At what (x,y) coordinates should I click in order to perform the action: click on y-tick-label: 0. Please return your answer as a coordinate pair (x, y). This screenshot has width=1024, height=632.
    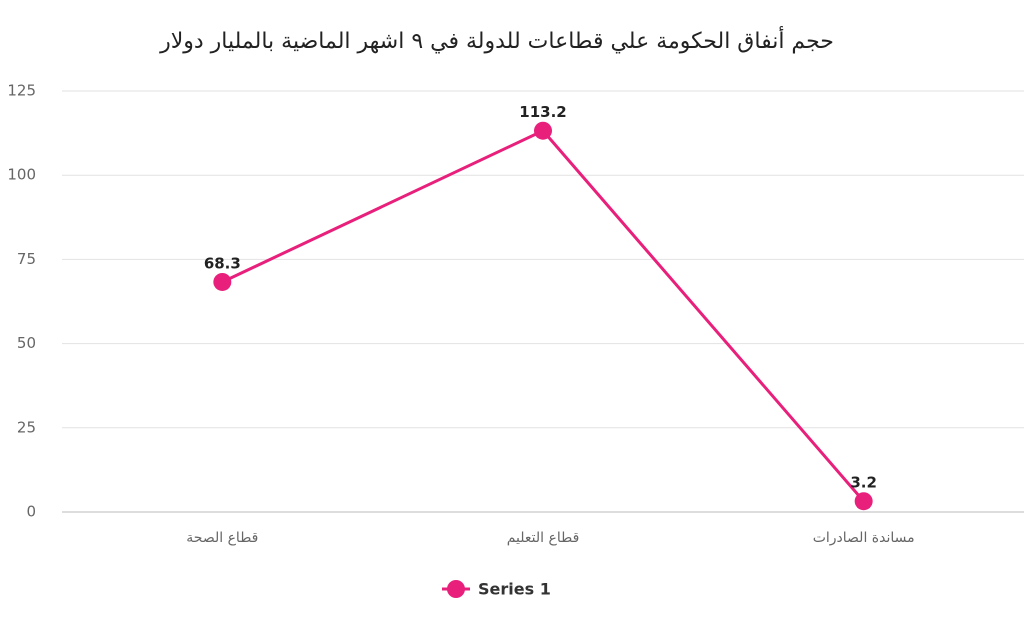
    Looking at the image, I should click on (31, 512).